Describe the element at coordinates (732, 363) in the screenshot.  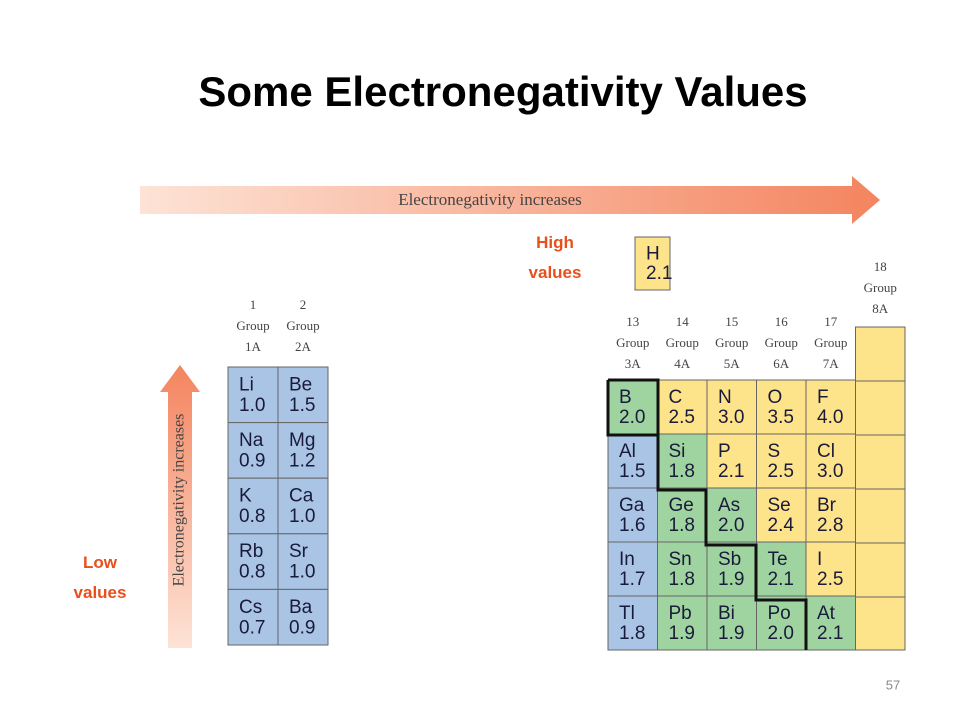
I see `group-header: 5A` at that location.